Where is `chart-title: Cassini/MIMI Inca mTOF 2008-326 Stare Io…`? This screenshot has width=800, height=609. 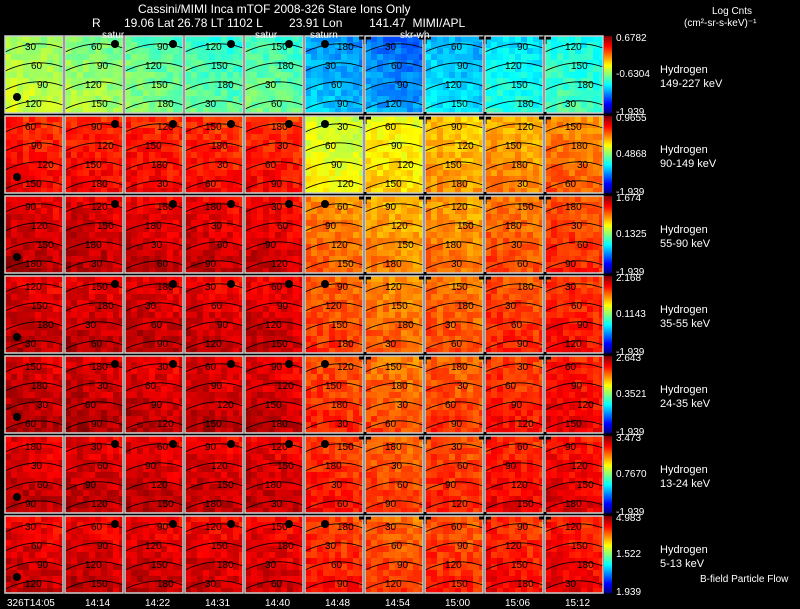 chart-title: Cassini/MIMI Inca mTOF 2008-326 Stare Io… is located at coordinates (274, 9).